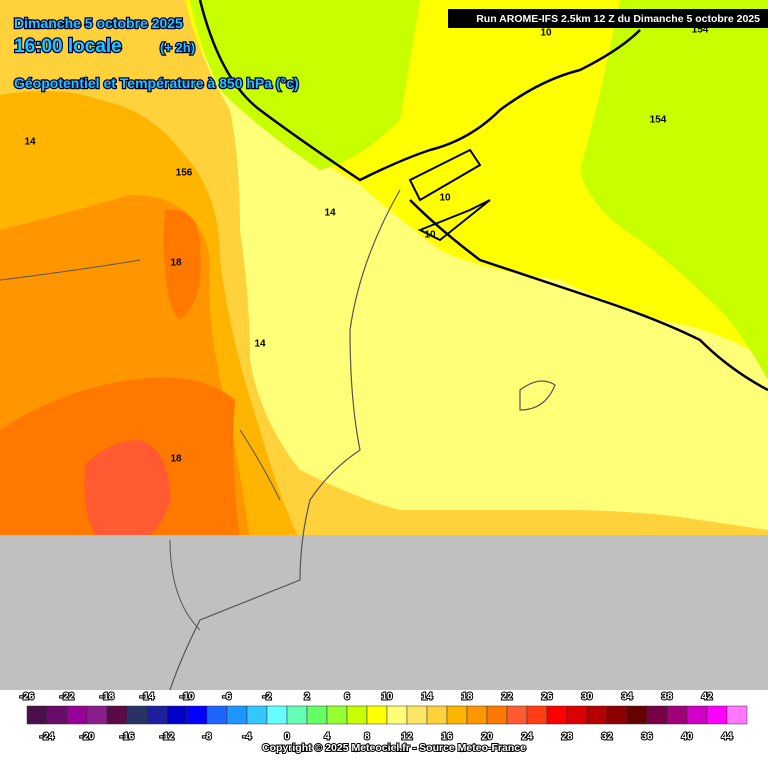 The height and width of the screenshot is (768, 768). Describe the element at coordinates (587, 697) in the screenshot. I see `legend-label: 30` at that location.